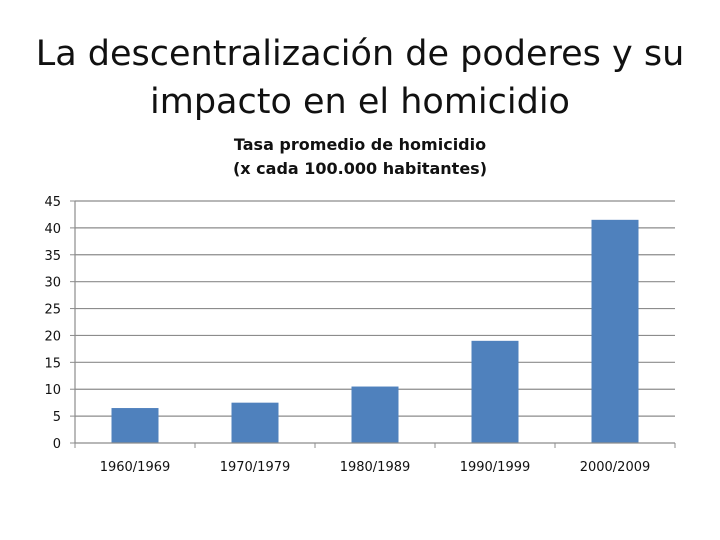 The height and width of the screenshot is (540, 720). What do you see at coordinates (52, 229) in the screenshot?
I see `y-tick-label: 40` at bounding box center [52, 229].